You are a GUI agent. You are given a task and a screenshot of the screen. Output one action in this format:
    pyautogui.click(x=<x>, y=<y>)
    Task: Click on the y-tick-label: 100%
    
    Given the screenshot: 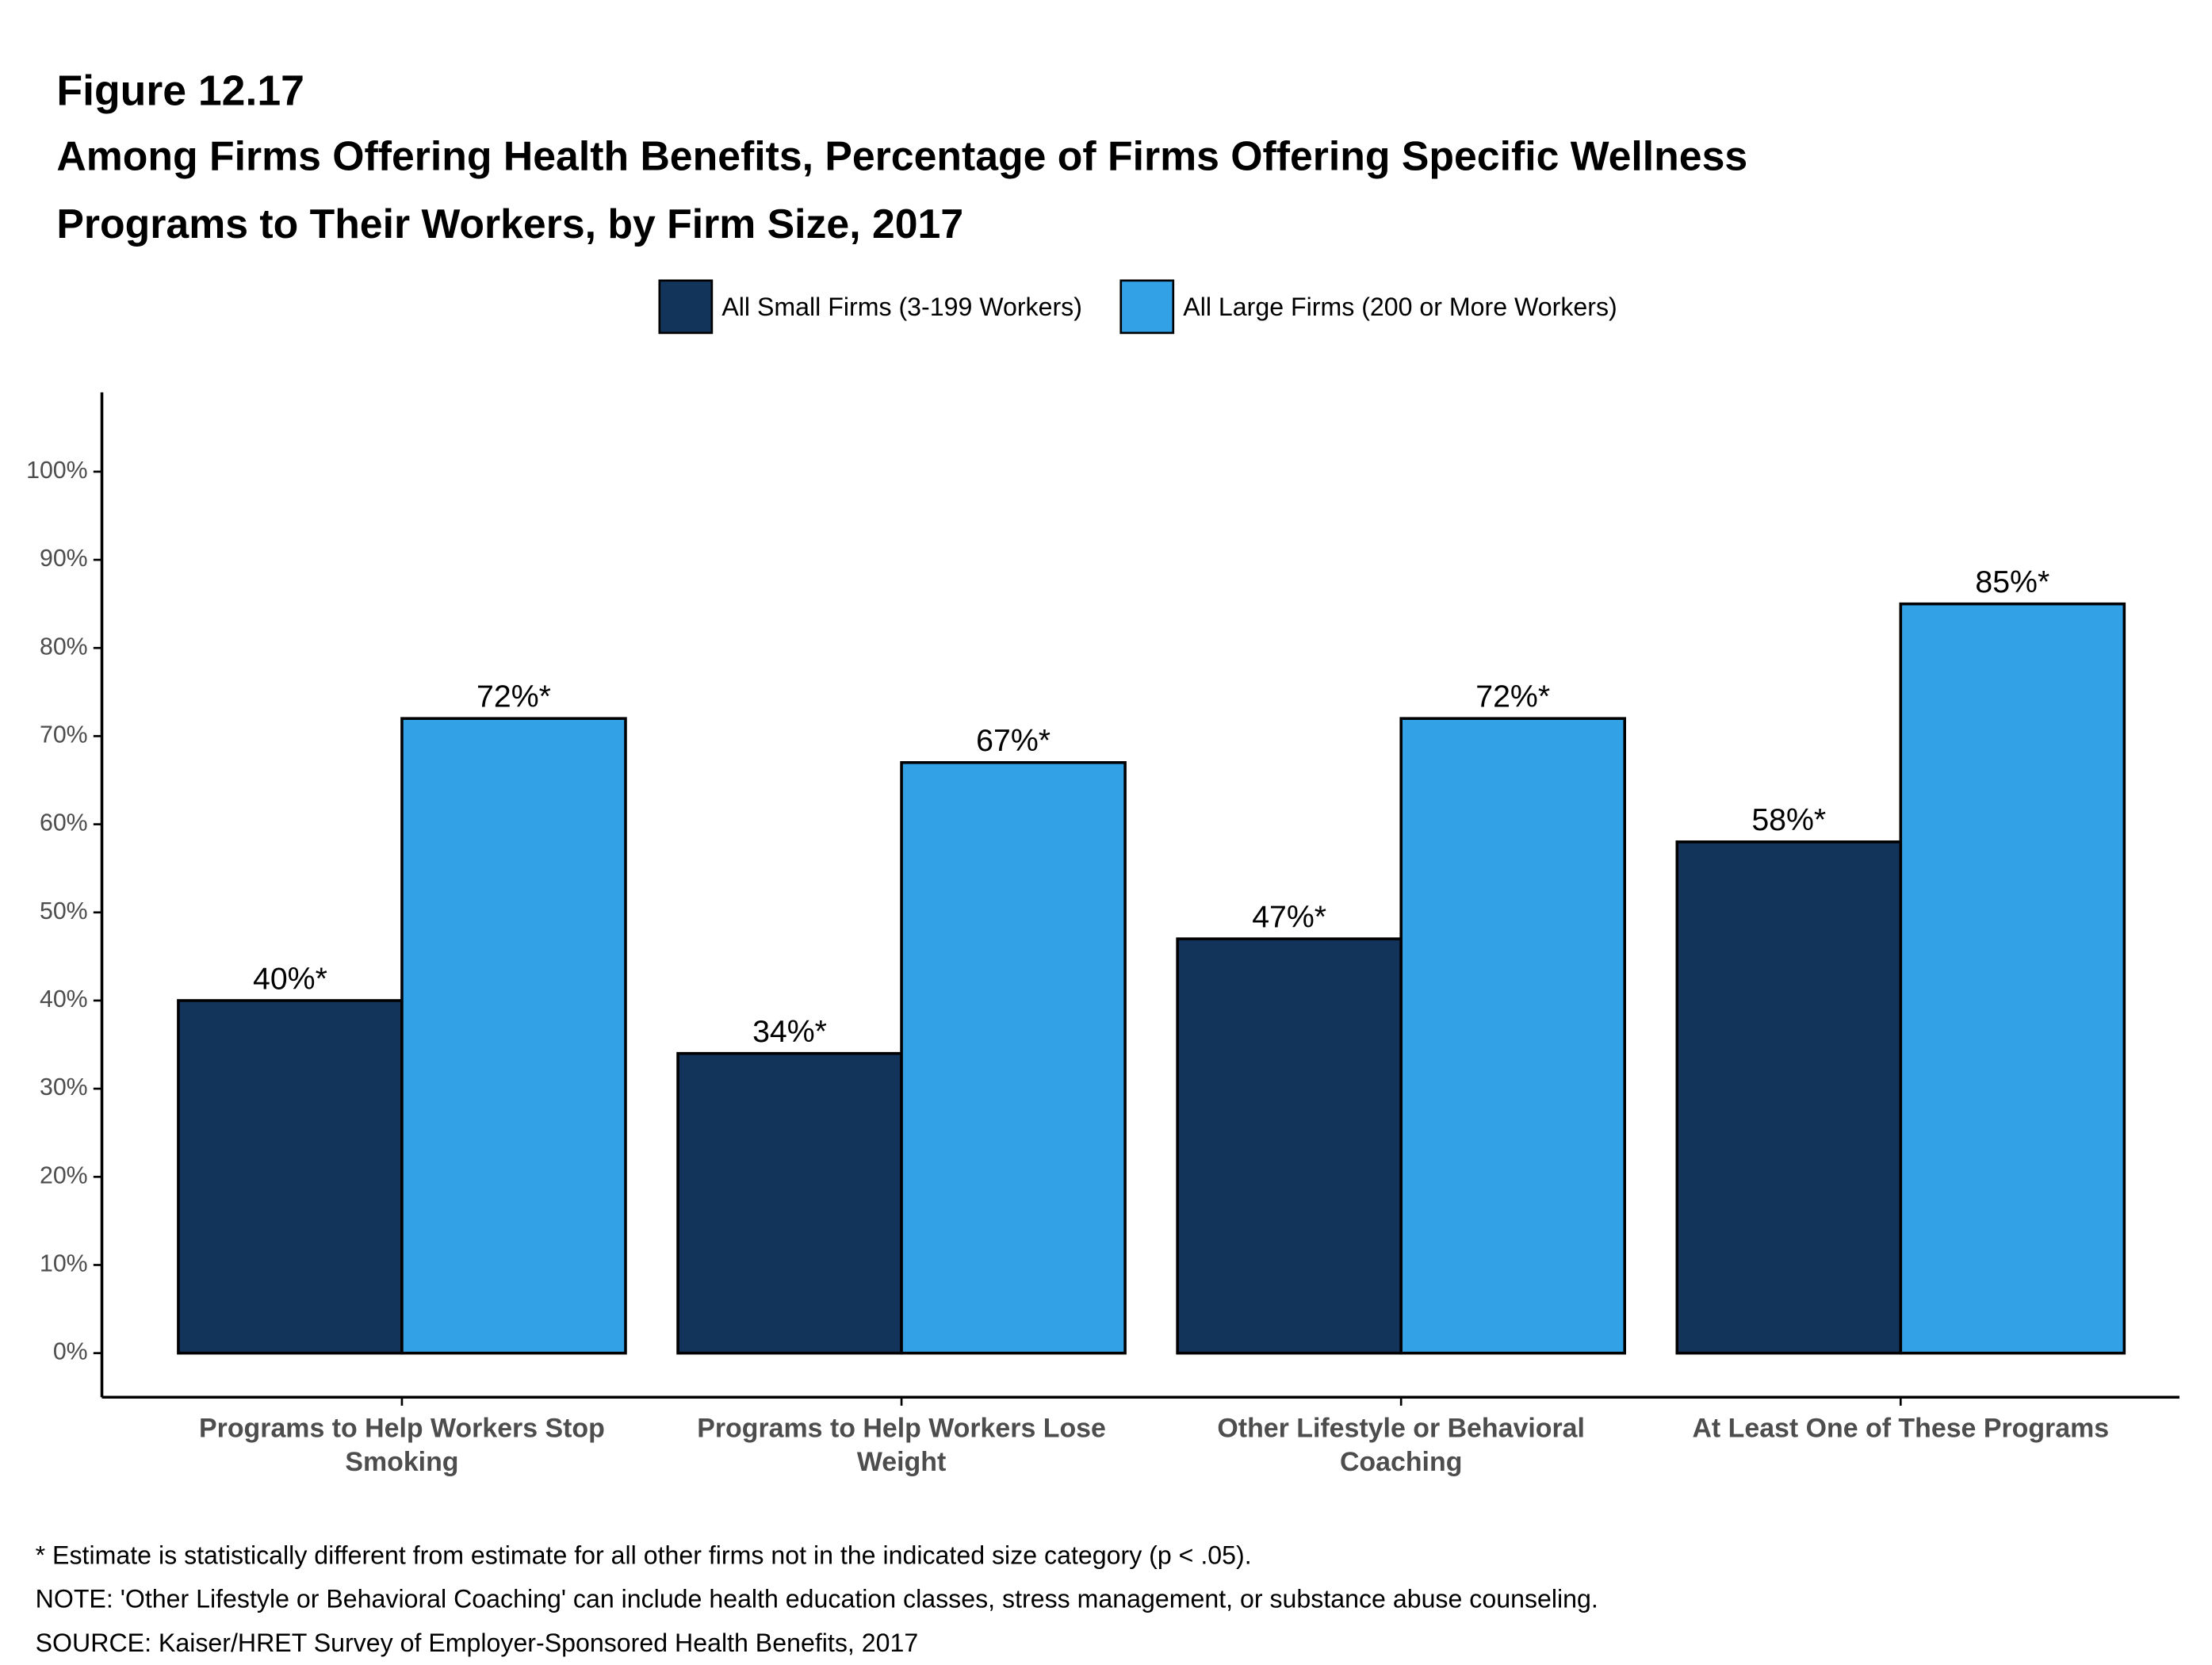 What is the action you would take?
    pyautogui.click(x=57, y=470)
    